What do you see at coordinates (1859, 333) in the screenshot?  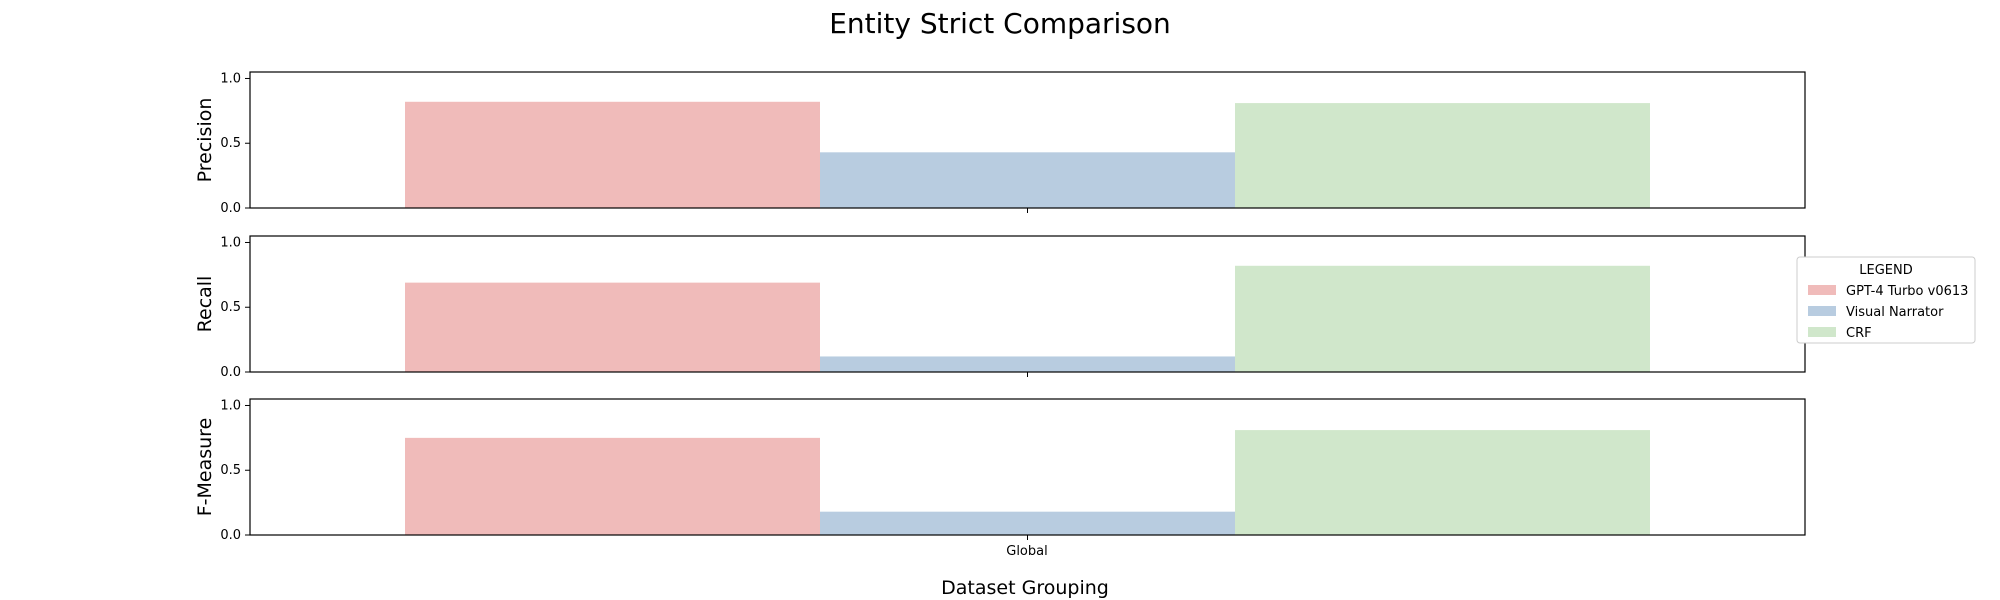 I see `legend-label: CRF` at bounding box center [1859, 333].